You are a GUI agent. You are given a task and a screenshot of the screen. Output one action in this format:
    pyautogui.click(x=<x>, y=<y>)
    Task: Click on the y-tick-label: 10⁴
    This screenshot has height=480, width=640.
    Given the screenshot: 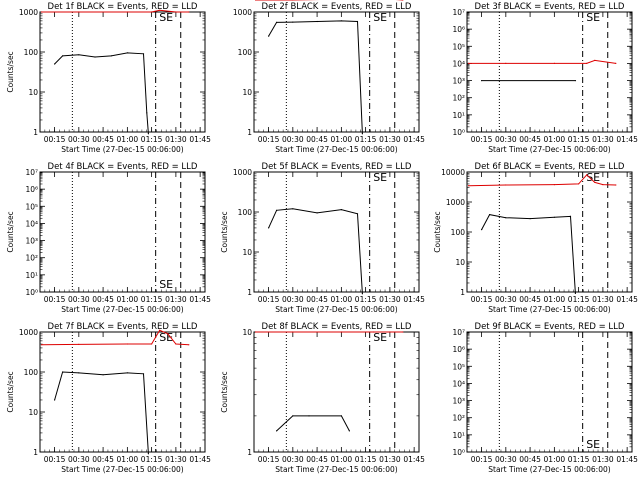 What is the action you would take?
    pyautogui.click(x=458, y=63)
    